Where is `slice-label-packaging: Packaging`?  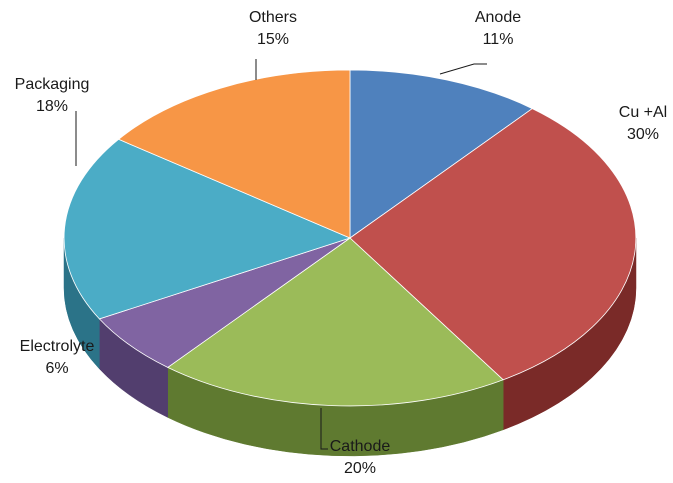
slice-label-packaging: Packaging is located at coordinates (52, 84).